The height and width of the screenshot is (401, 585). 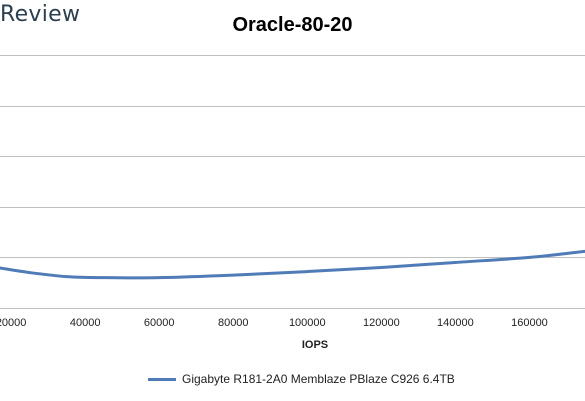 What do you see at coordinates (159, 323) in the screenshot?
I see `x-tick-label: 60000` at bounding box center [159, 323].